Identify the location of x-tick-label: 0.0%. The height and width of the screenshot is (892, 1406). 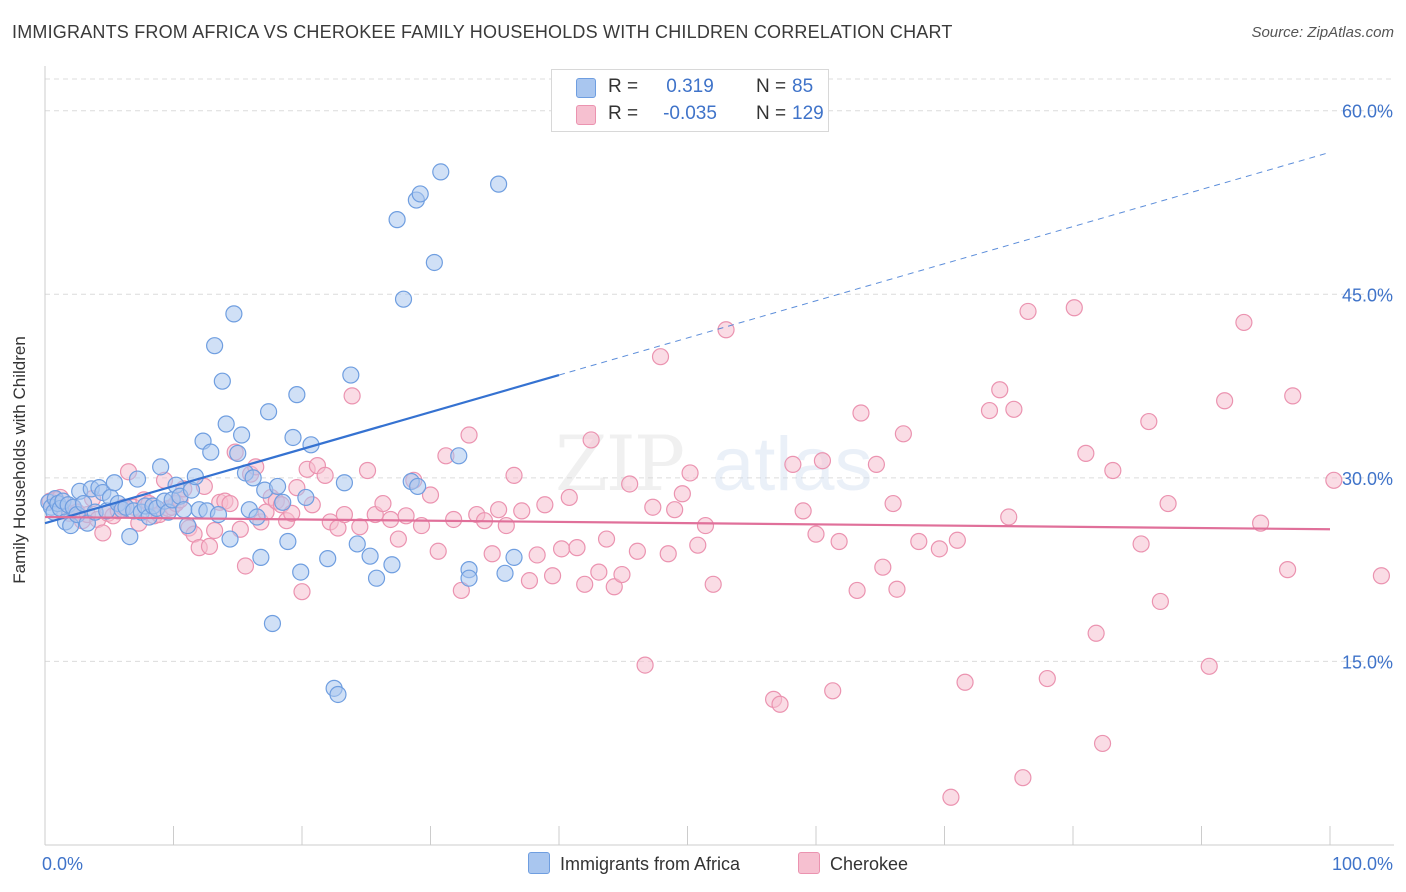
(62, 864).